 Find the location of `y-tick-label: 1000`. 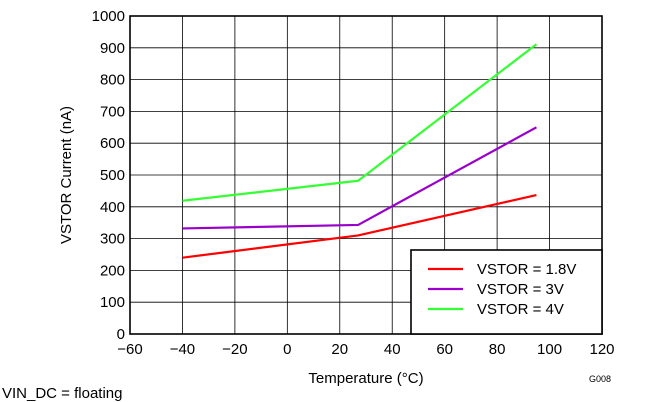

y-tick-label: 1000 is located at coordinates (108, 16).